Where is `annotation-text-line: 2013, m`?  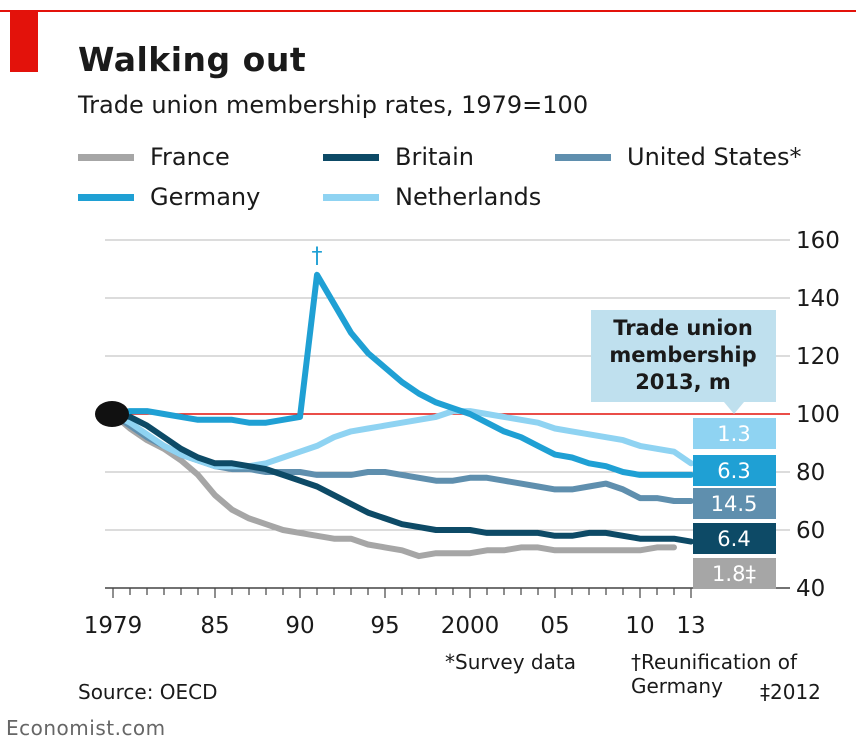
annotation-text-line: 2013, m is located at coordinates (683, 382).